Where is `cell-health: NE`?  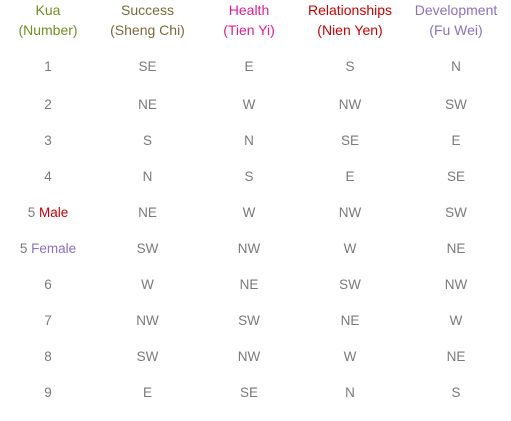
cell-health: NE is located at coordinates (249, 284).